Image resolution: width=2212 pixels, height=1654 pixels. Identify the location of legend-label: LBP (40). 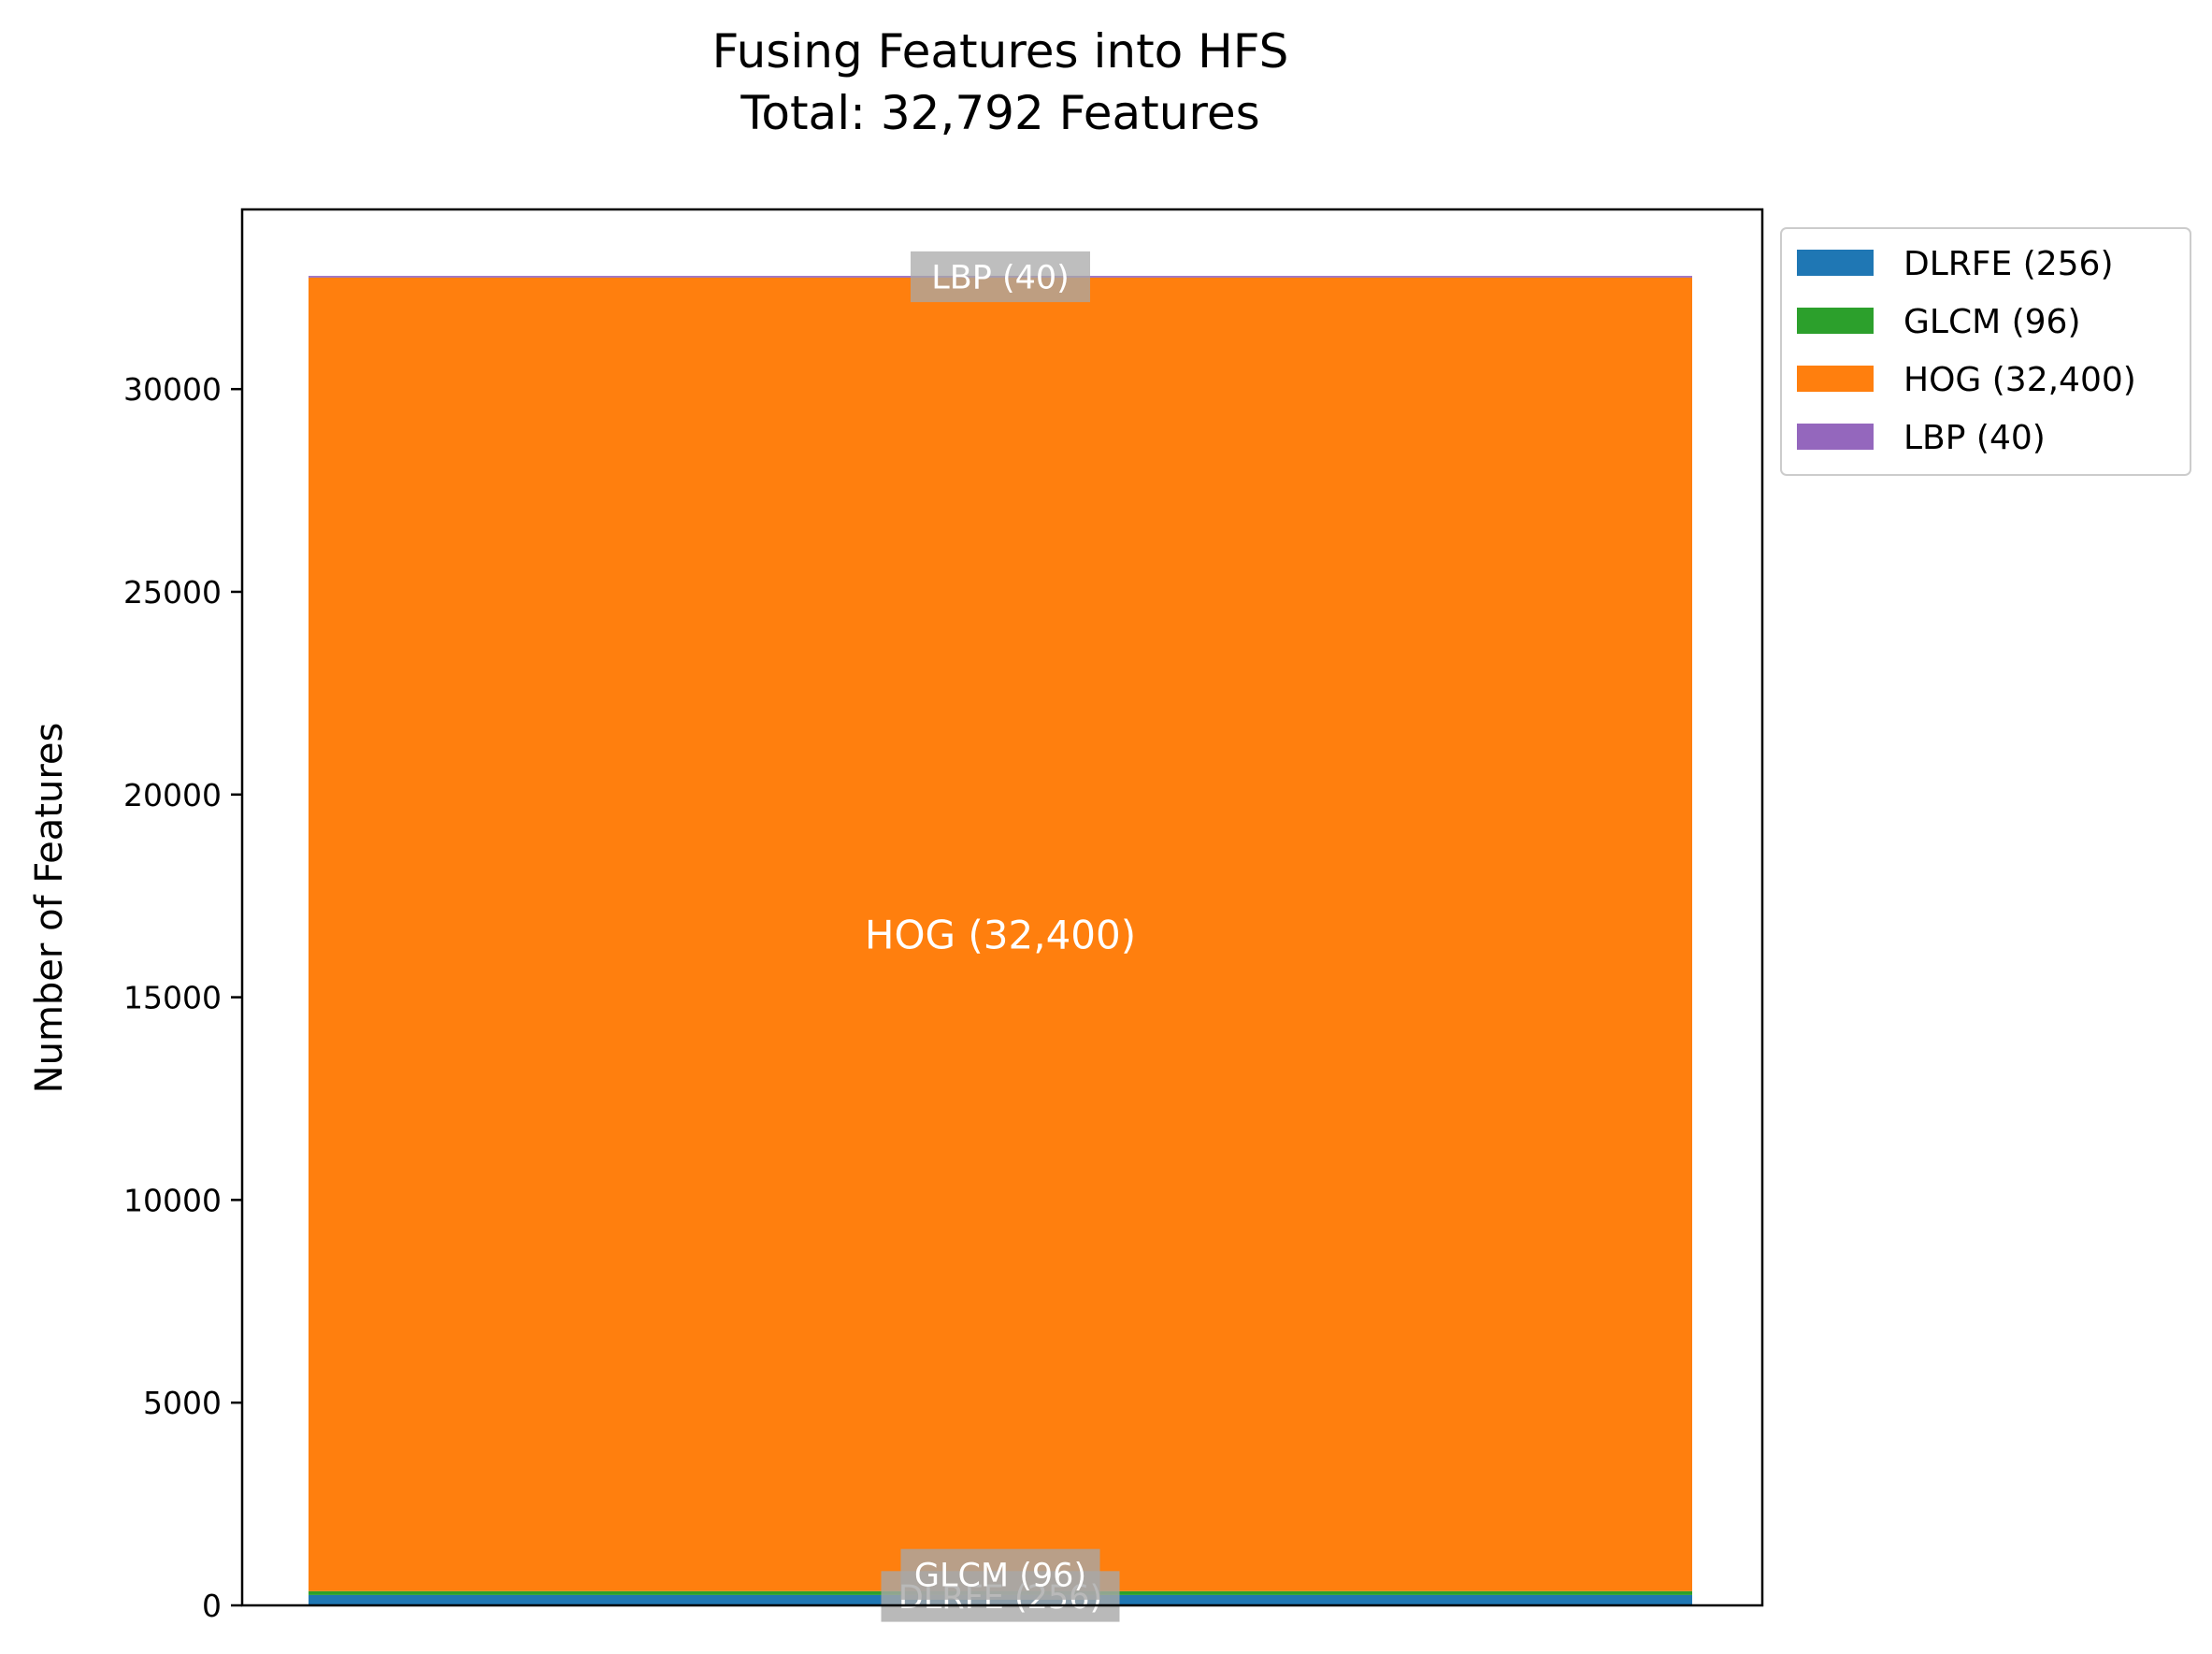
(1974, 438).